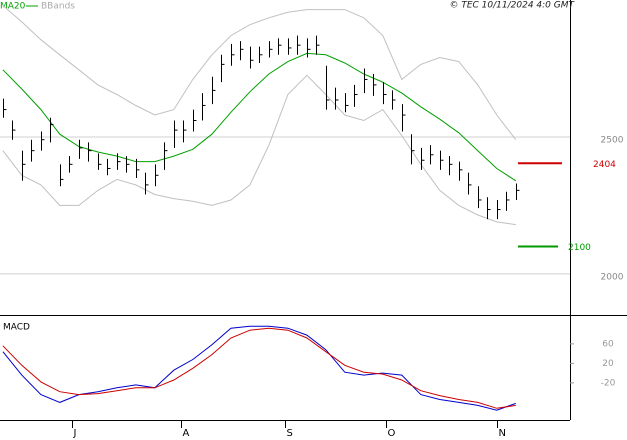 The width and height of the screenshot is (627, 440). I want to click on x-tick-label: J, so click(75, 433).